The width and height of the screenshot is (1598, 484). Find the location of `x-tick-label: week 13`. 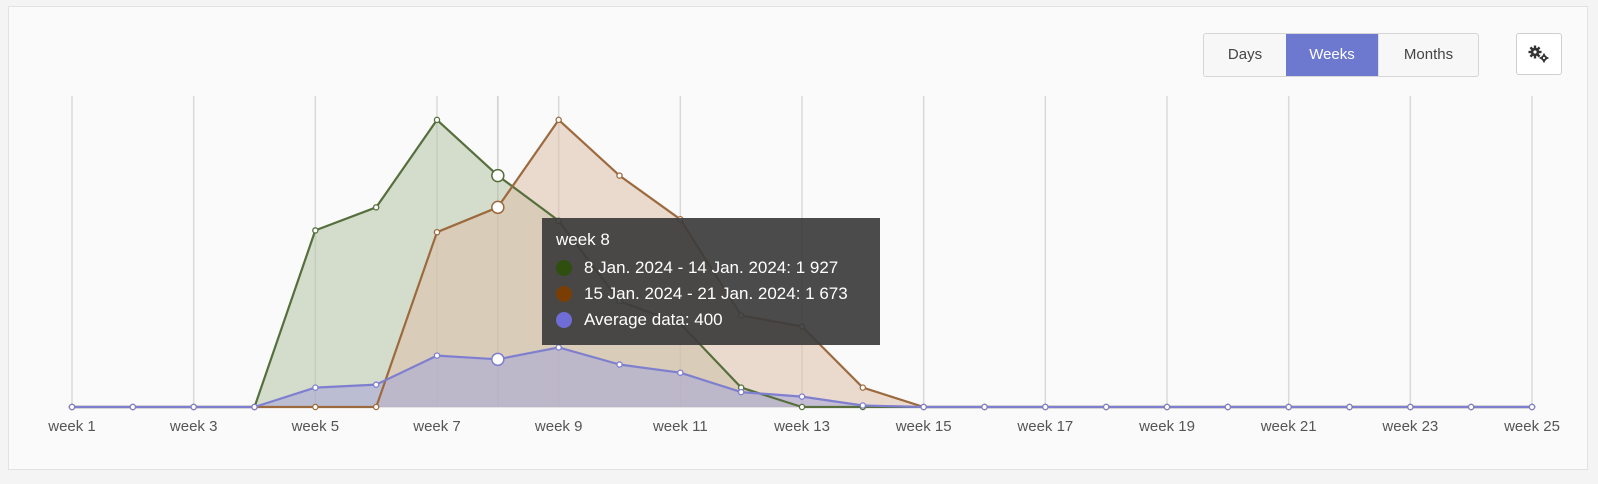

x-tick-label: week 13 is located at coordinates (801, 426).